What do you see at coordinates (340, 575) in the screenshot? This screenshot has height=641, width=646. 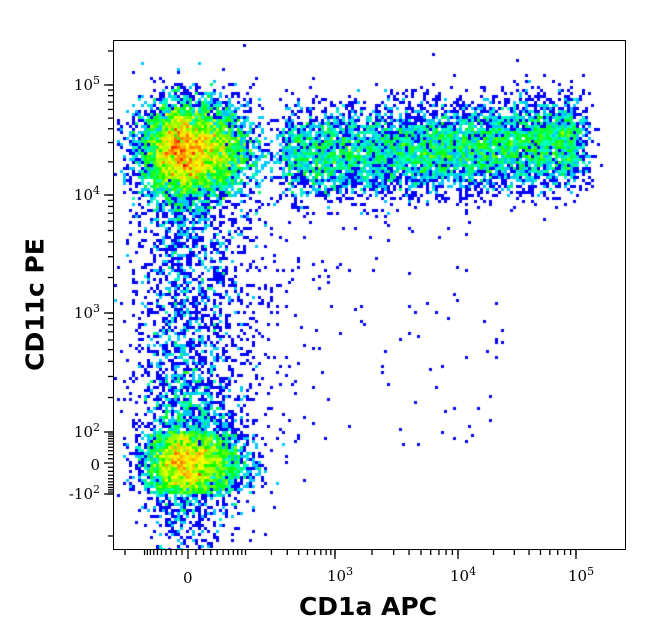 I see `x-tick-label: 10³` at bounding box center [340, 575].